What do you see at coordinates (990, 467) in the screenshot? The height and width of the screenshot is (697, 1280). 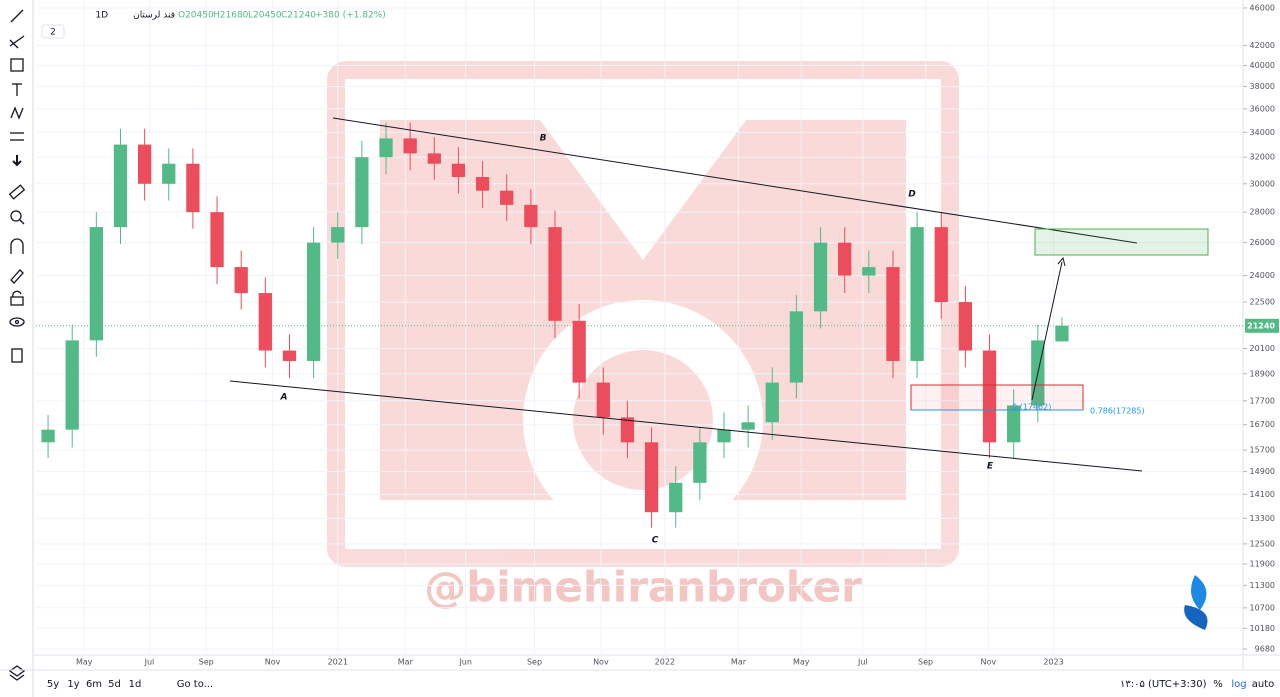 I see `wave-label: E` at bounding box center [990, 467].